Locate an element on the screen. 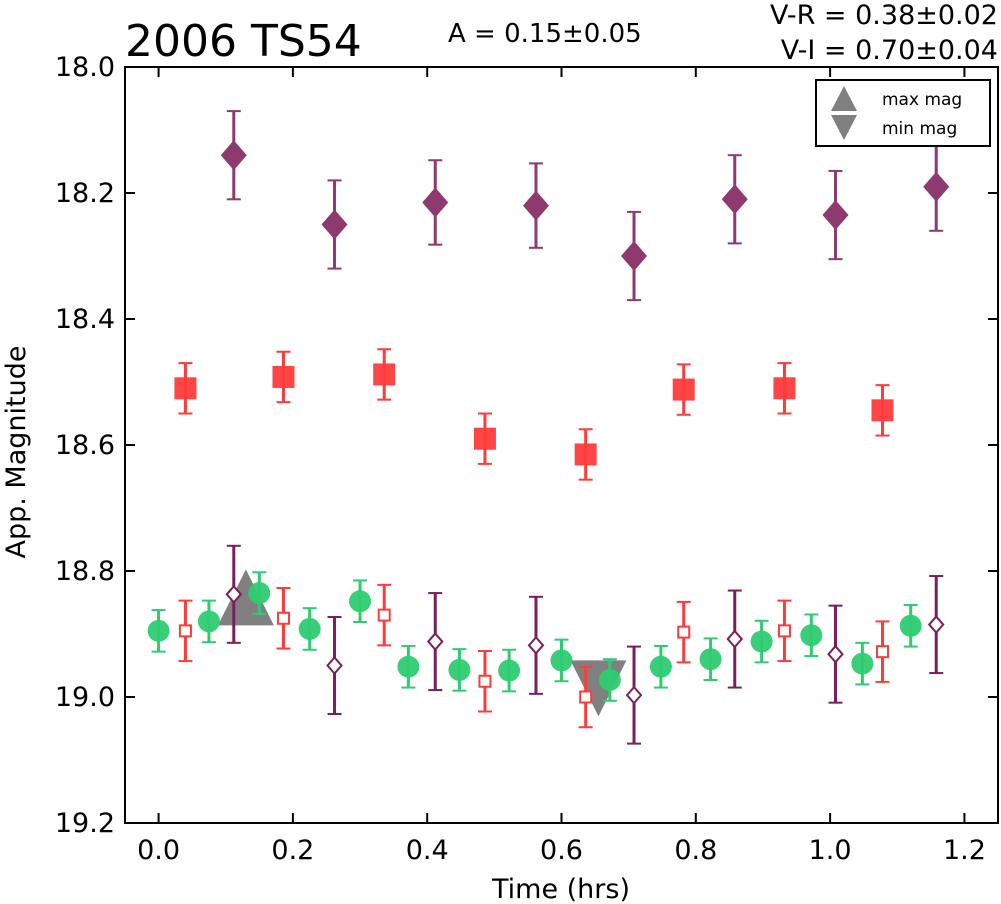  x-tick-label: 1.0 is located at coordinates (830, 850).